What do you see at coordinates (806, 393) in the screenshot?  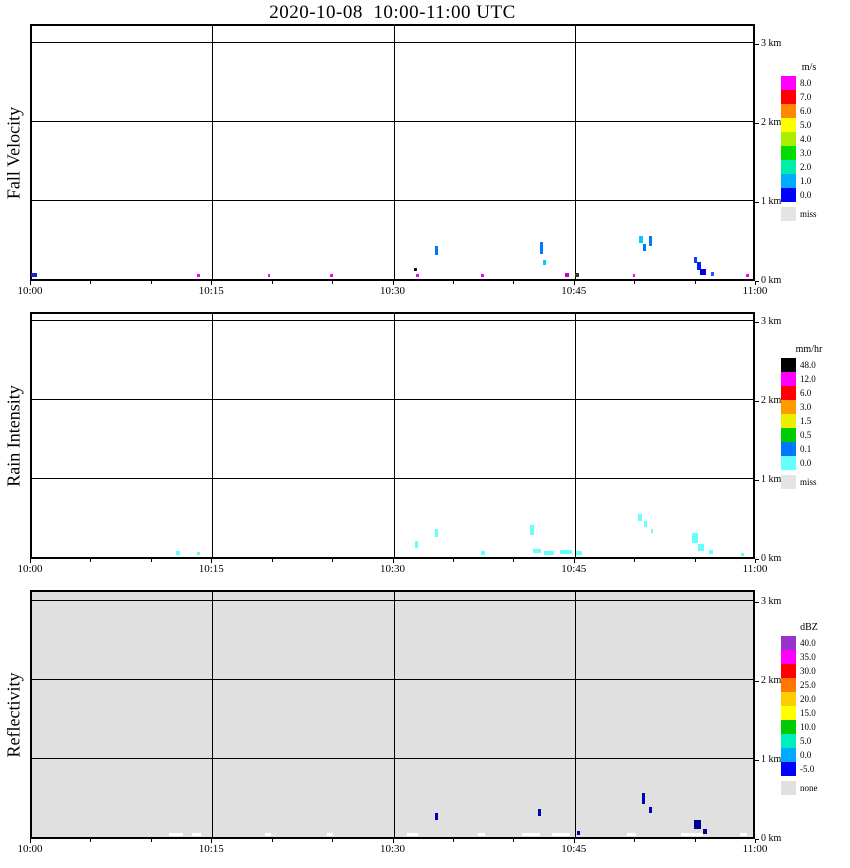 I see `legend-label: 6.0` at bounding box center [806, 393].